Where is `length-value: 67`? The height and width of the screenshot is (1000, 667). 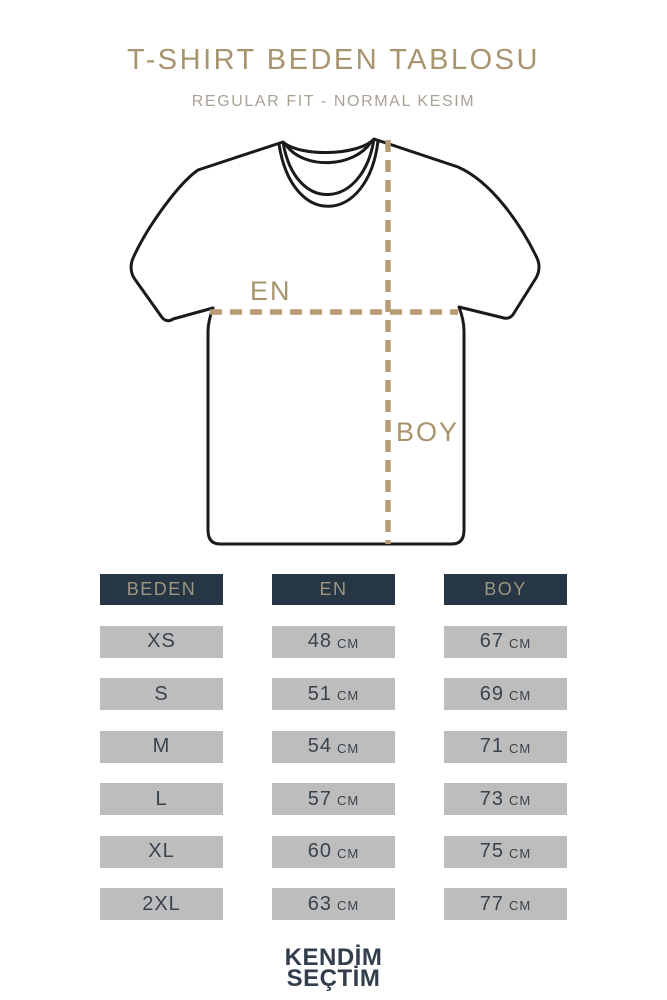
length-value: 67 is located at coordinates (492, 641).